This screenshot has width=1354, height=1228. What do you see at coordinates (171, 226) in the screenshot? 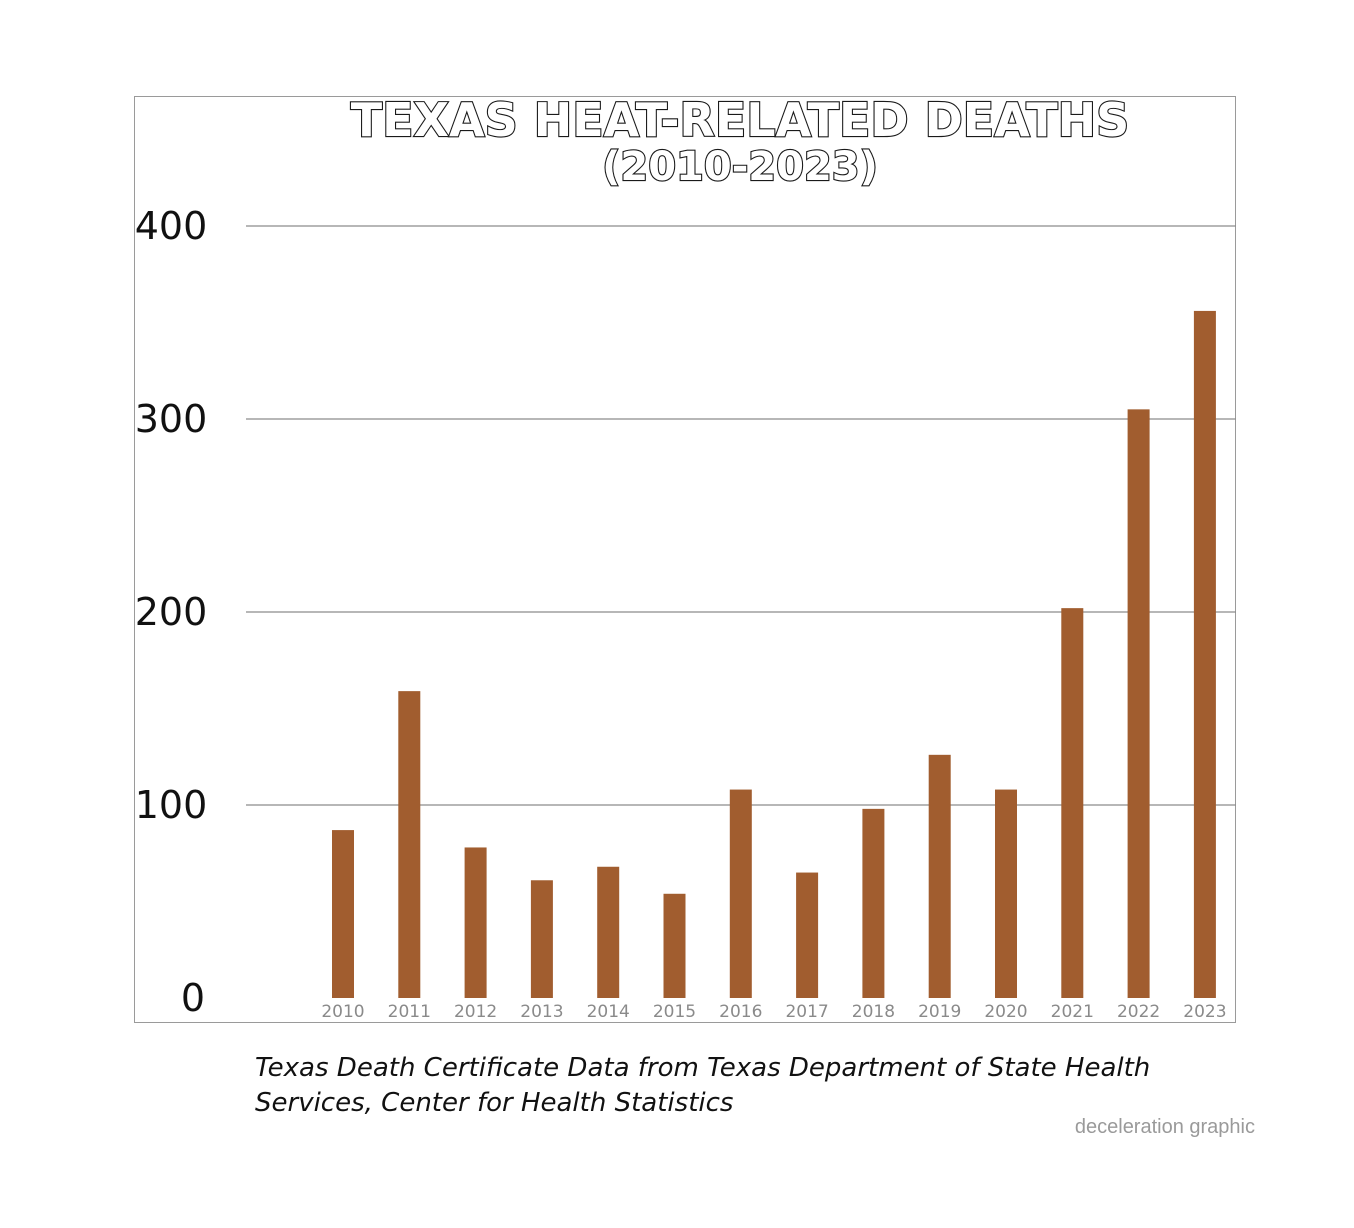
I see `y-tick-label: 400` at bounding box center [171, 226].